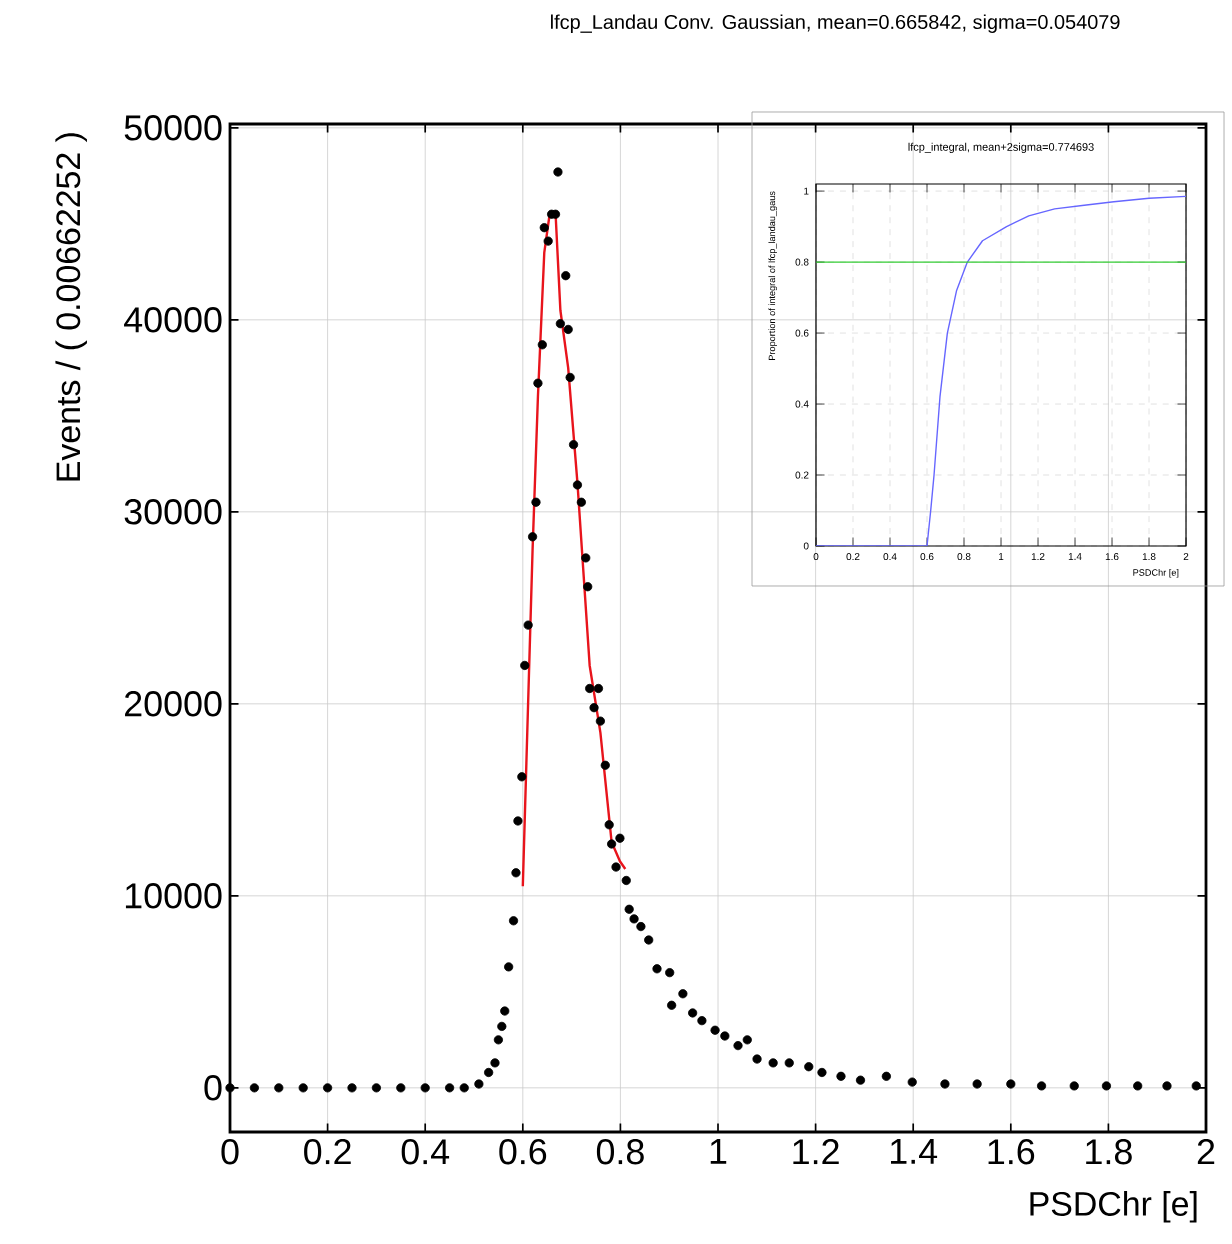  Describe the element at coordinates (1113, 1207) in the screenshot. I see `x-axis-title: PSDChr [e]` at that location.